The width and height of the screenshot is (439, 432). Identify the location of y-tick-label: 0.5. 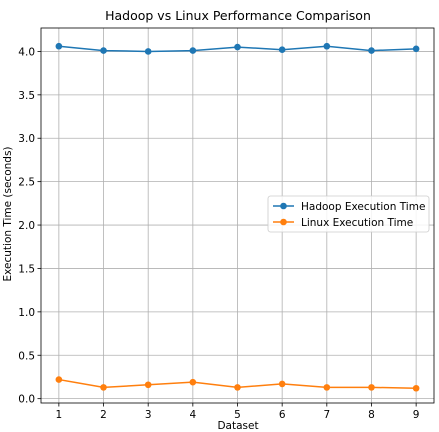
(26, 356).